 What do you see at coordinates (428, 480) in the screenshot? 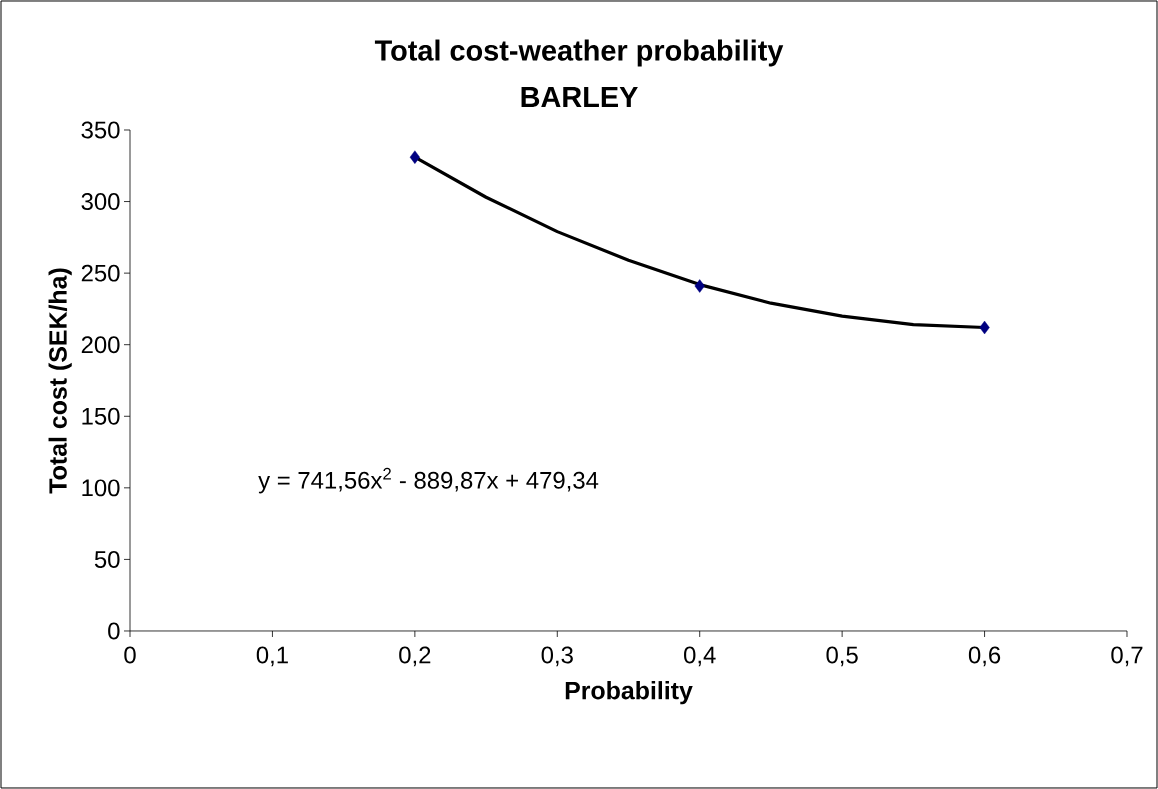
I see `annotation: y = 741,56x$^{2}$ - 889,87x + 479,34` at bounding box center [428, 480].